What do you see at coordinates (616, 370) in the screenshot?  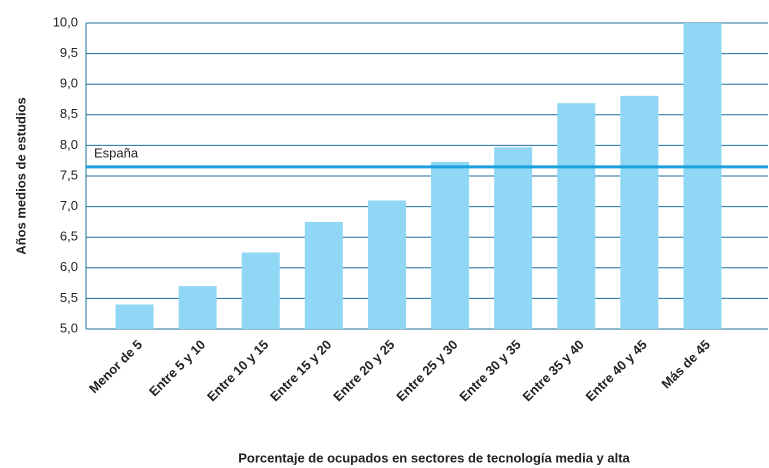 I see `x-tick-label: Entre 40 y 45` at bounding box center [616, 370].